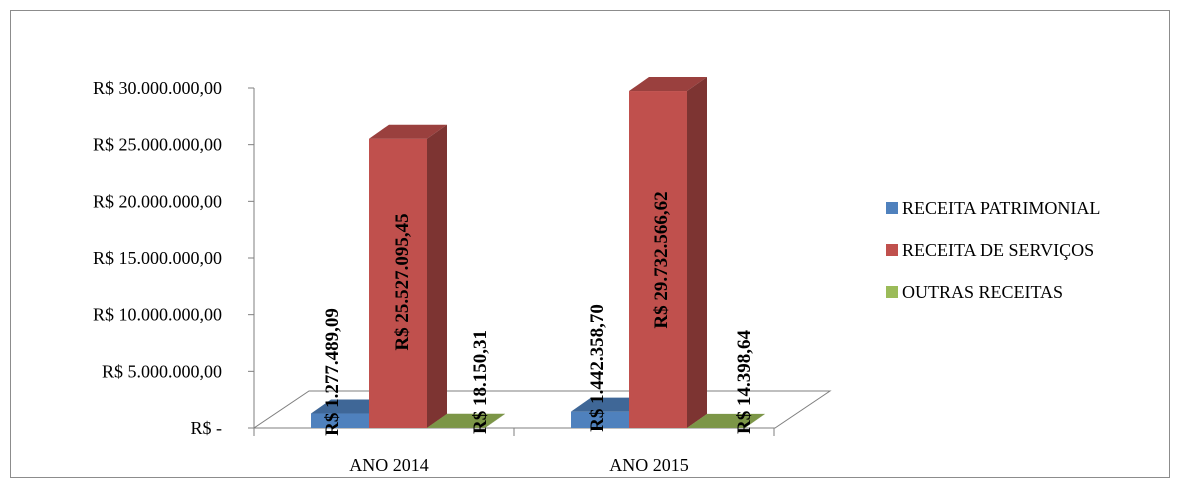 The height and width of the screenshot is (489, 1181). I want to click on x-category-label: ANO 2014, so click(389, 465).